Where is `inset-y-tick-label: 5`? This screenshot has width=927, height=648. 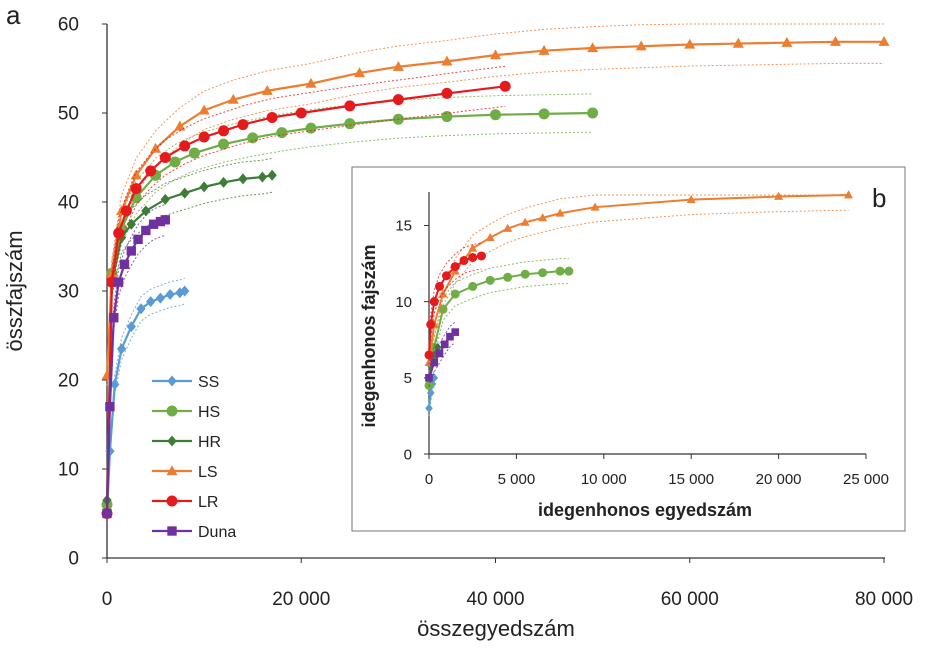
inset-y-tick-label: 5 is located at coordinates (408, 378).